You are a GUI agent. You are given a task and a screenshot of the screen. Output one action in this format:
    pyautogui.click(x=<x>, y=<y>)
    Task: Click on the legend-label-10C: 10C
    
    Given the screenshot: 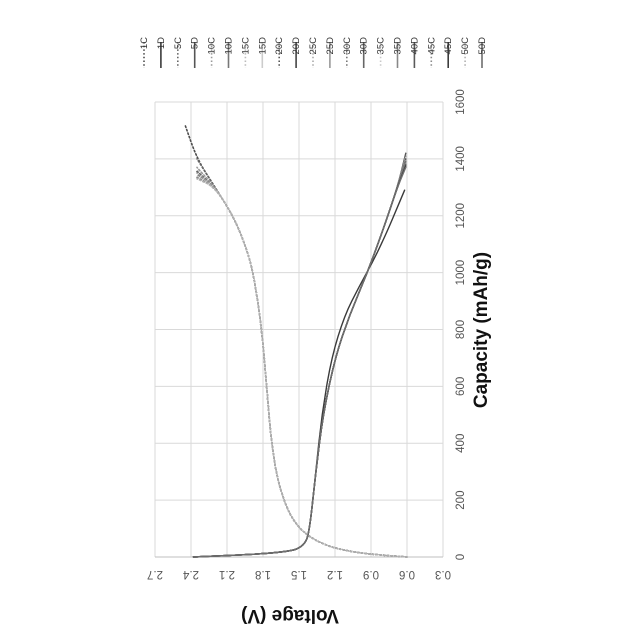 What is the action you would take?
    pyautogui.click(x=212, y=46)
    